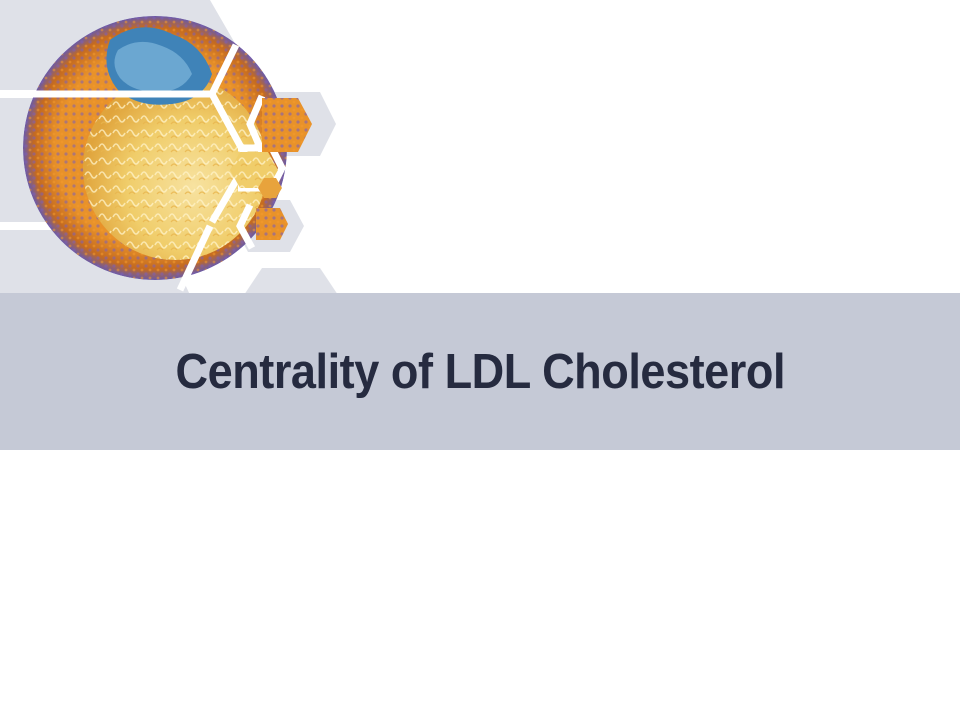  What do you see at coordinates (271, 169) in the screenshot?
I see `hexagon-fragments` at bounding box center [271, 169].